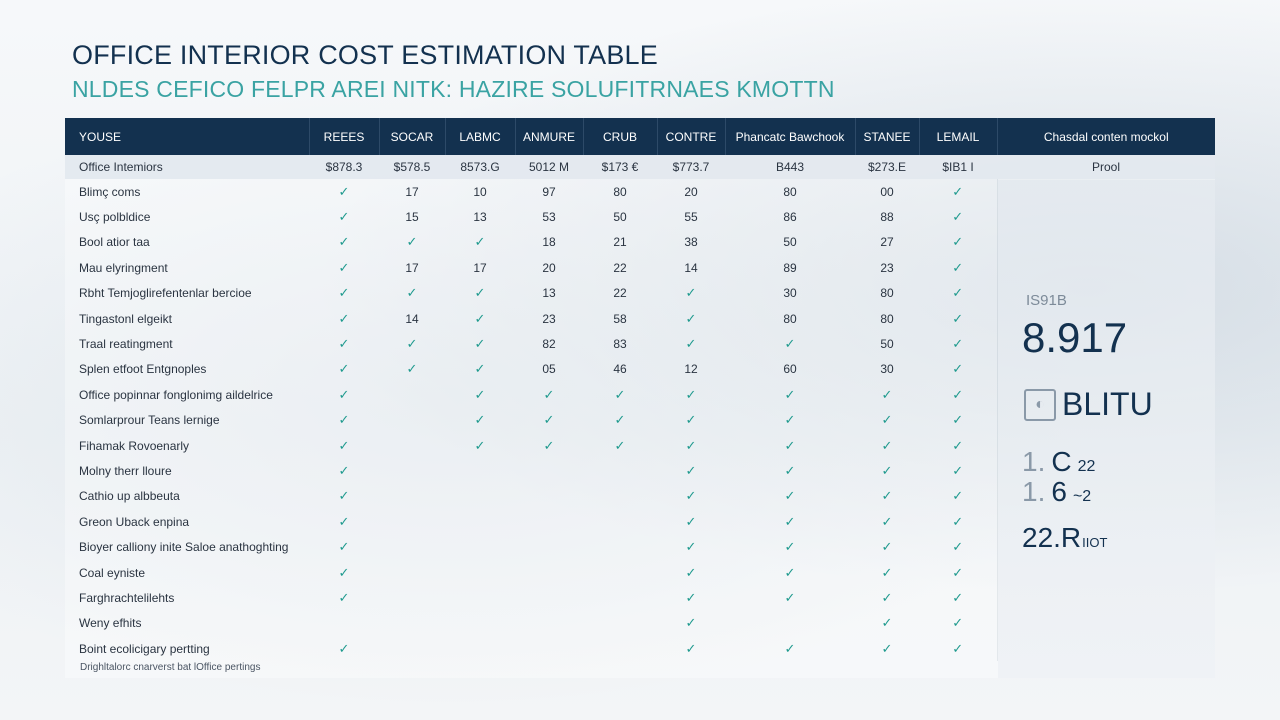  What do you see at coordinates (127, 597) in the screenshot?
I see `row-label: Farghrachtelilehts` at bounding box center [127, 597].